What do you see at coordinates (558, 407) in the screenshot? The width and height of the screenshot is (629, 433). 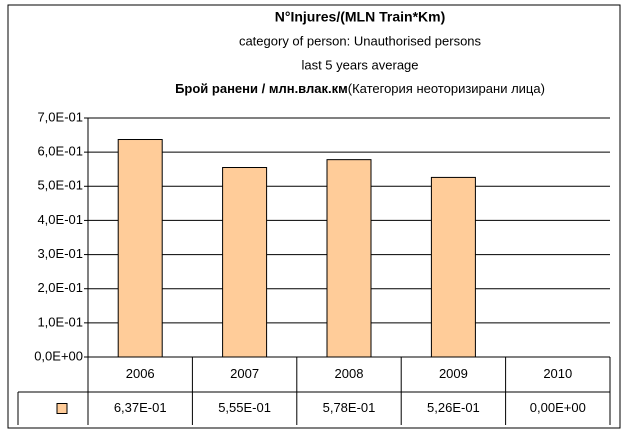 I see `value-label: 0,00E+00` at bounding box center [558, 407].